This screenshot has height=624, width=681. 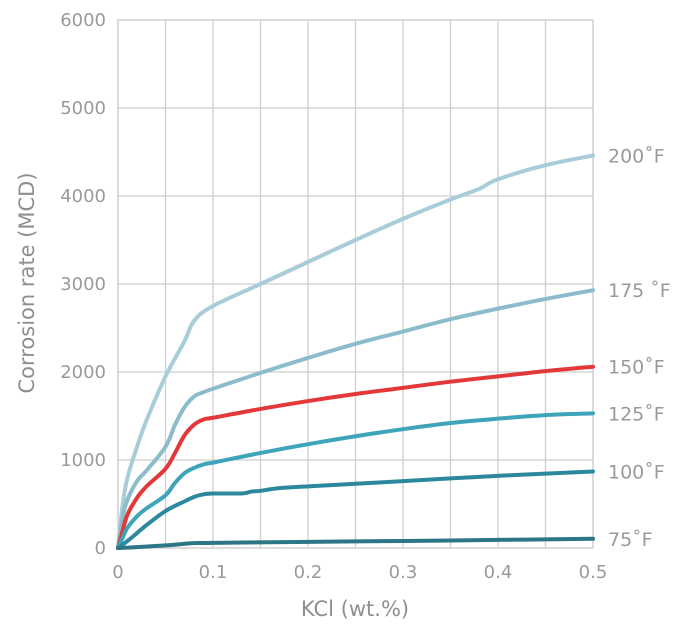 What do you see at coordinates (630, 540) in the screenshot?
I see `series-label: 75˚F` at bounding box center [630, 540].